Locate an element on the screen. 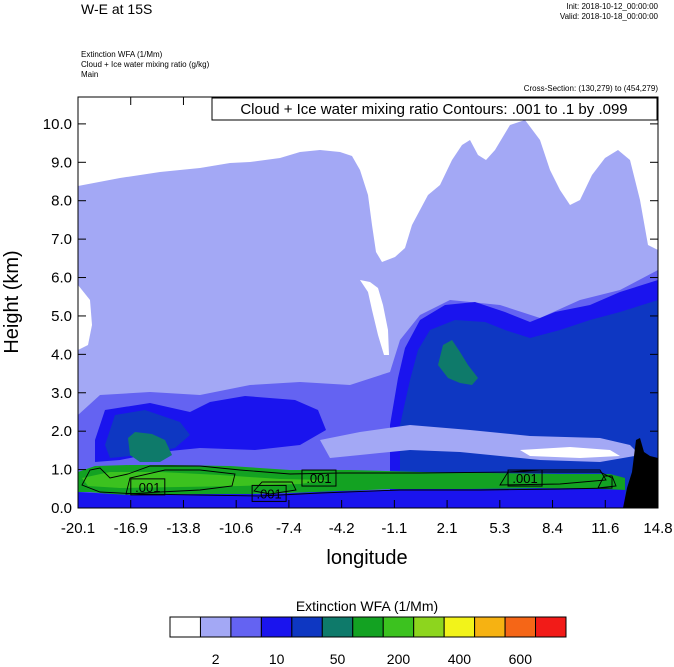  x-tick-label: 5.3 is located at coordinates (499, 528).